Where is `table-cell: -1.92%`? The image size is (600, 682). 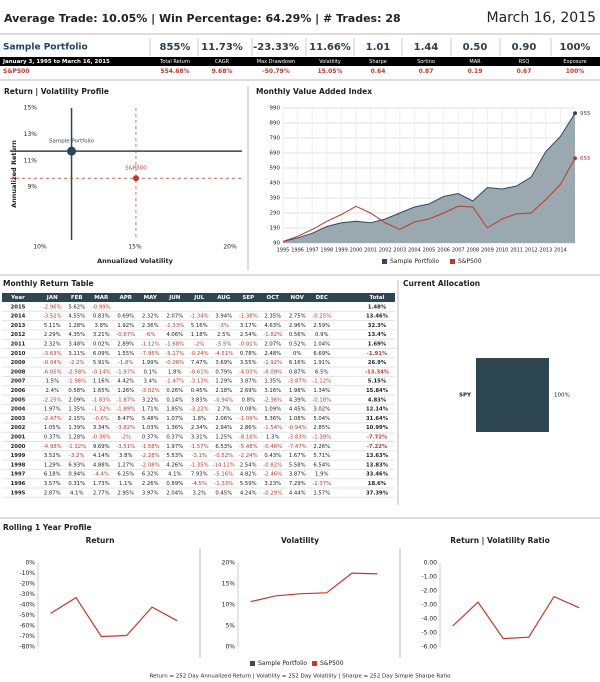
table-cell: -1.92% is located at coordinates (272, 363).